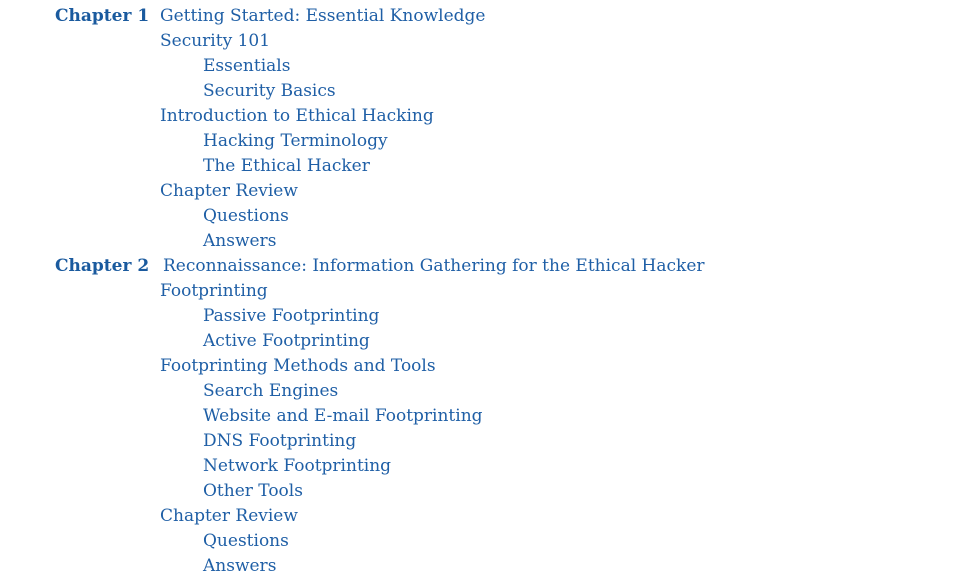  What do you see at coordinates (102, 16) in the screenshot?
I see `chapter-label: Chapter 1` at bounding box center [102, 16].